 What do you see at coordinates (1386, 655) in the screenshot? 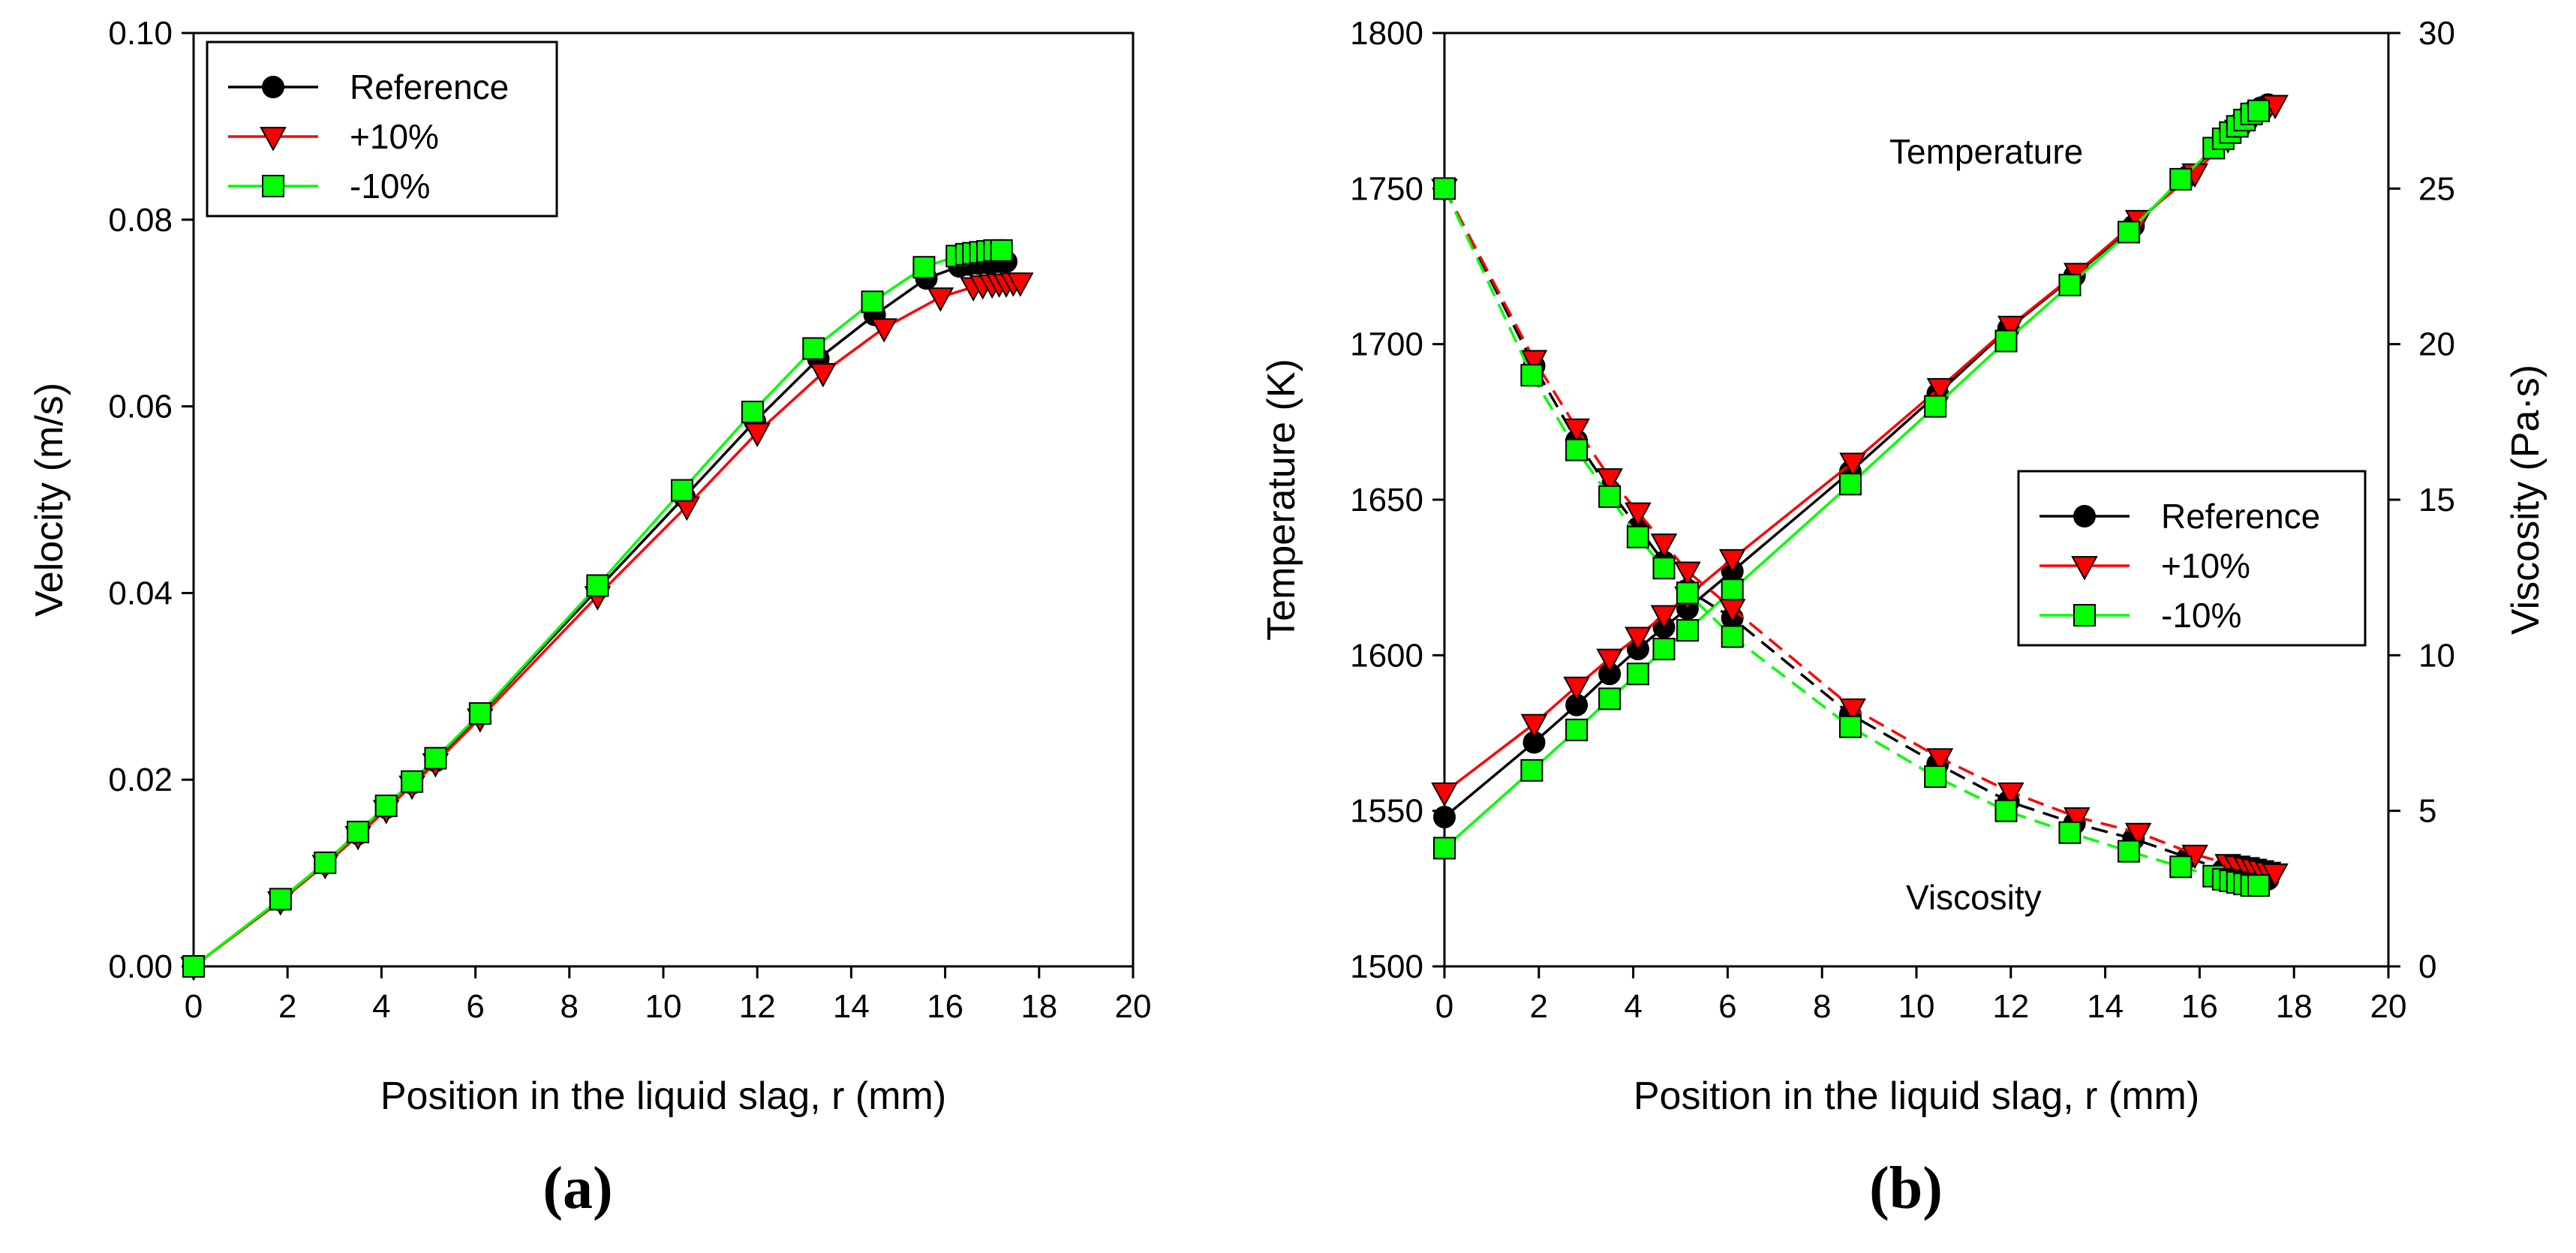
I see `y-tick-label: 1600` at bounding box center [1386, 655].